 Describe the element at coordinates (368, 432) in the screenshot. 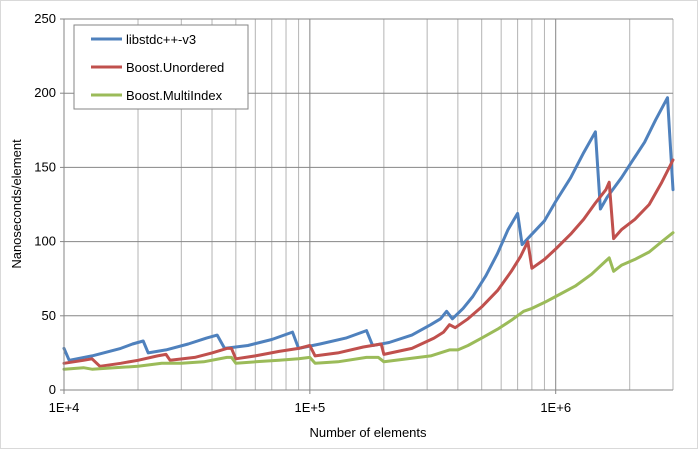

I see `x-axis-title: Number of elements` at that location.